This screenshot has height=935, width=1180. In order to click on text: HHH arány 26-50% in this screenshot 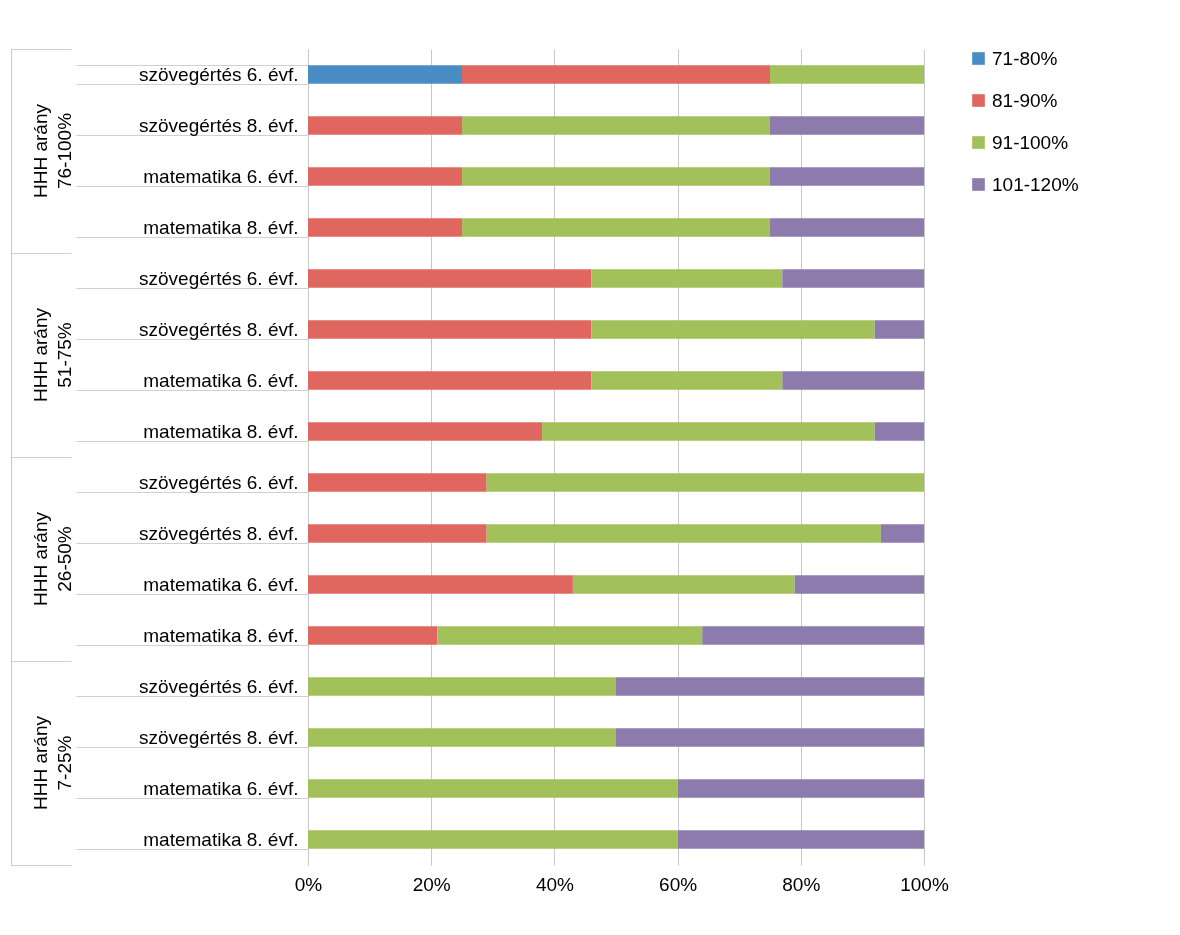, I will do `click(52, 558)`.